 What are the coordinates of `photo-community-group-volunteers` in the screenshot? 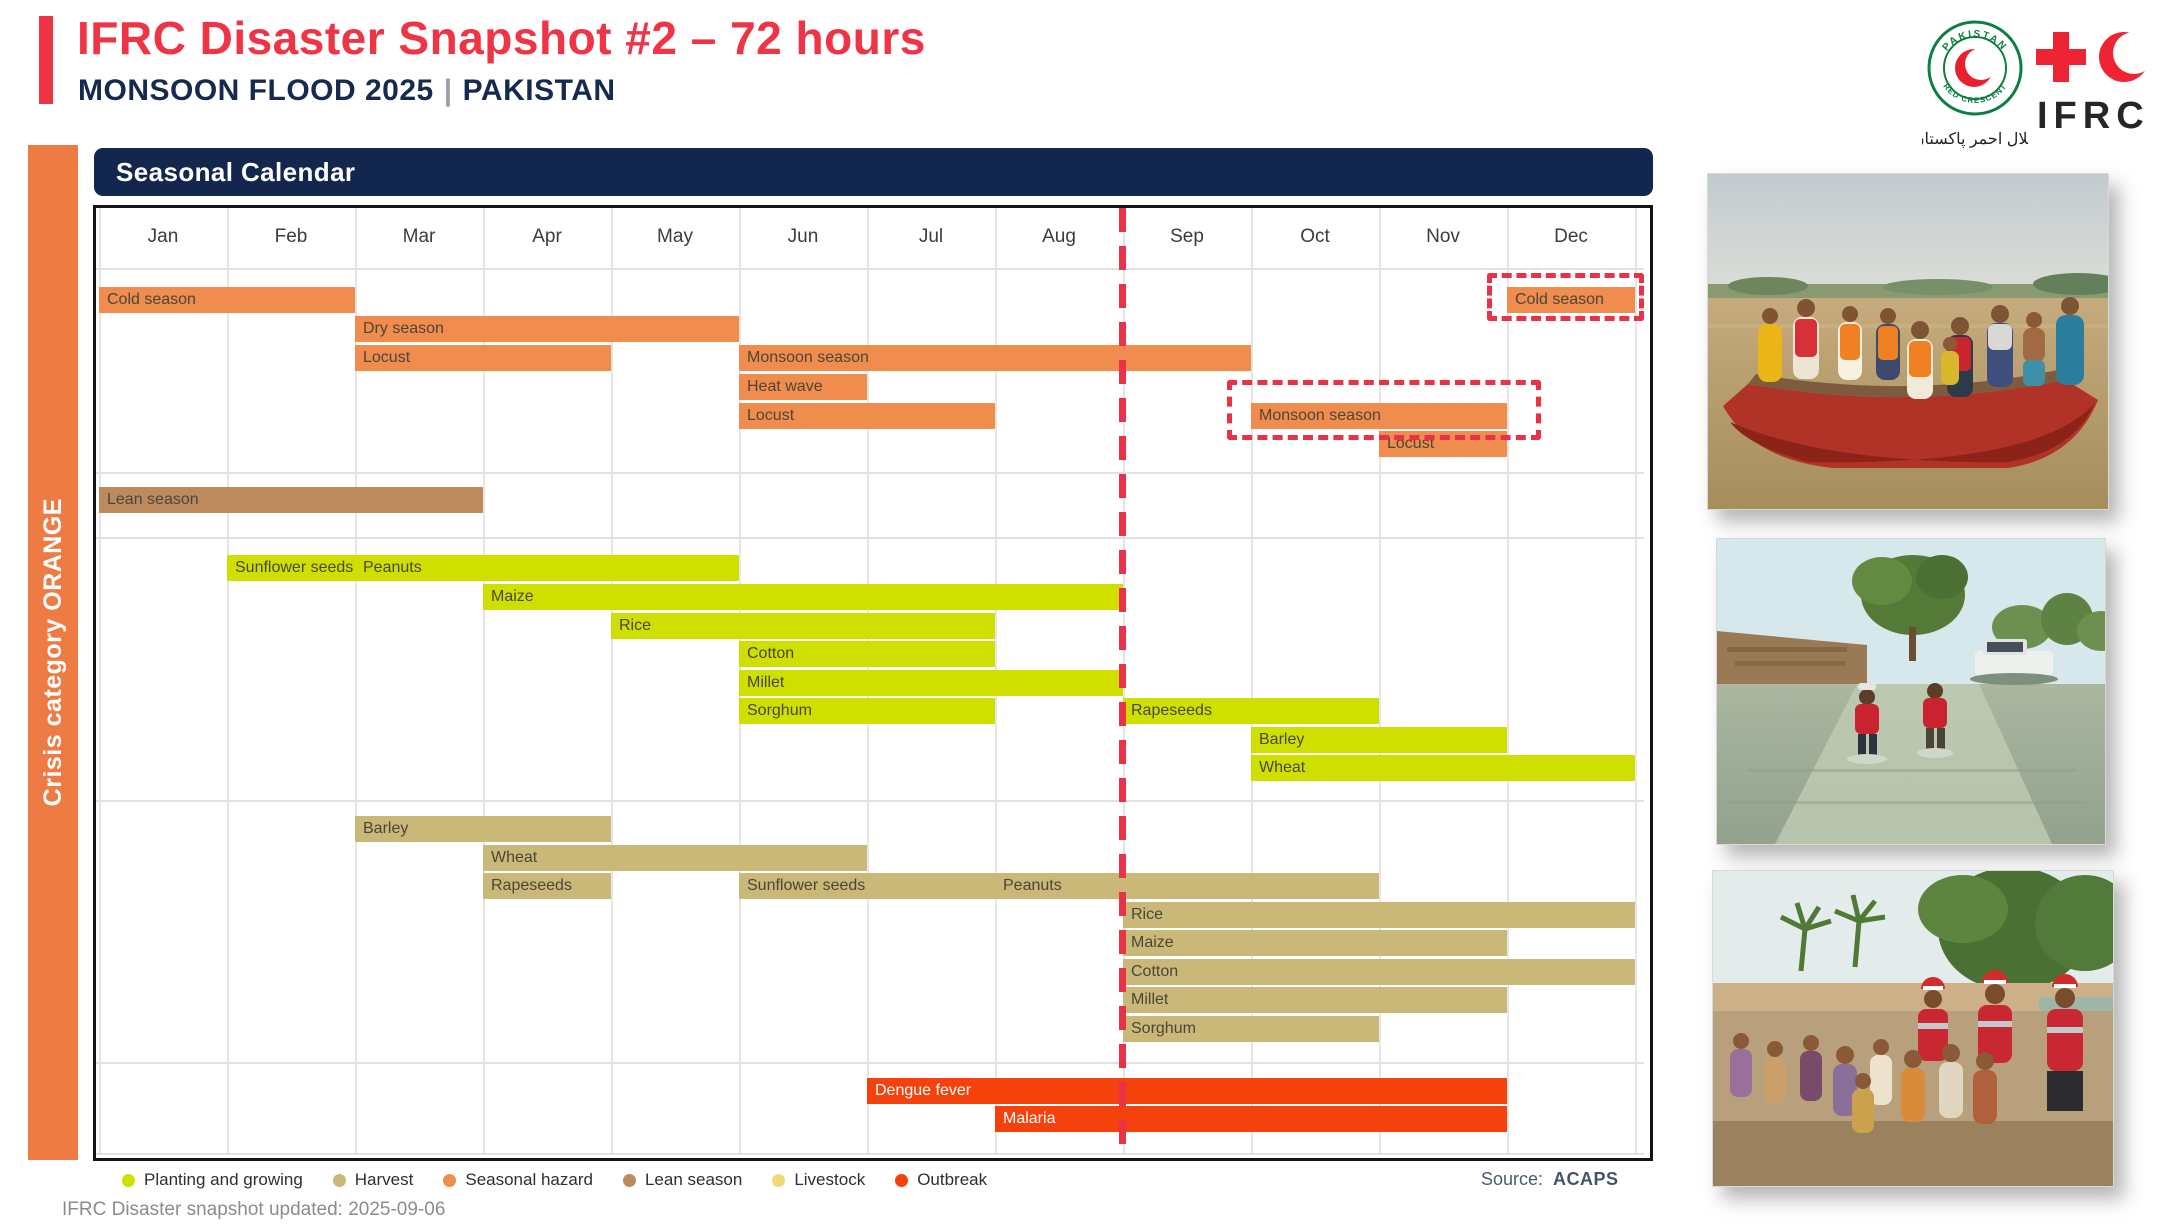 It's located at (1913, 1028).